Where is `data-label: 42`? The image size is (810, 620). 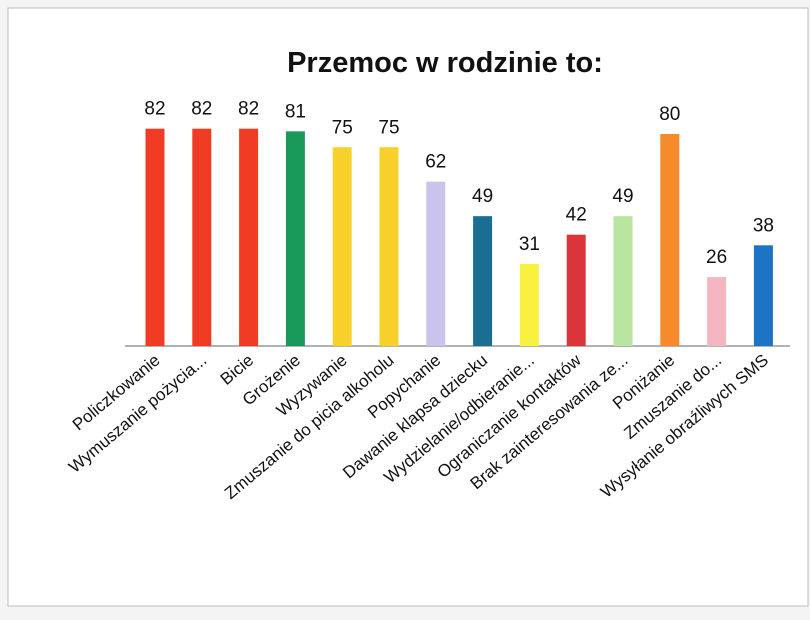 data-label: 42 is located at coordinates (576, 215).